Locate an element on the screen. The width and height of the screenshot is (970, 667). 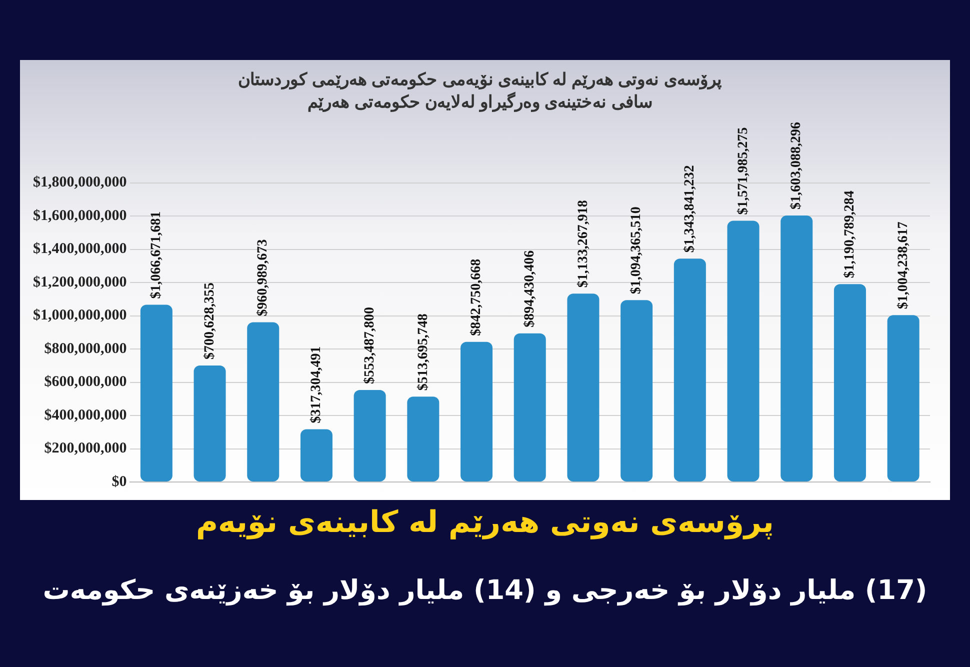
data-label: $1,066,671,681 is located at coordinates (156, 255).